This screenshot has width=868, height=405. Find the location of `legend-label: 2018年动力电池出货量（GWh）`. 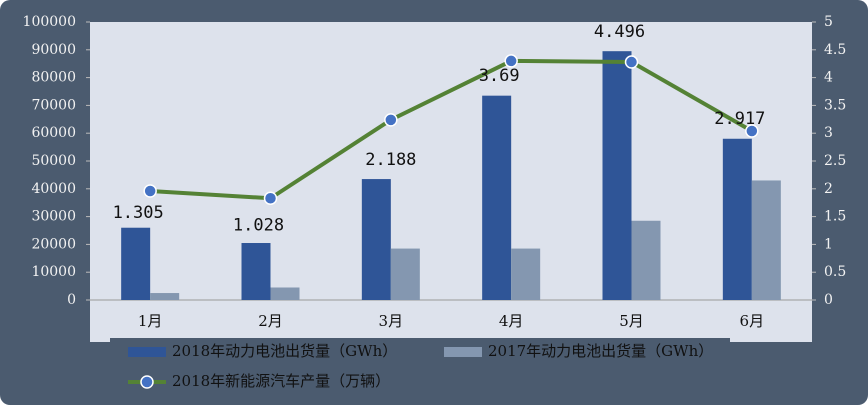

legend-label: 2018年动力电池出货量（GWh） is located at coordinates (284, 351).